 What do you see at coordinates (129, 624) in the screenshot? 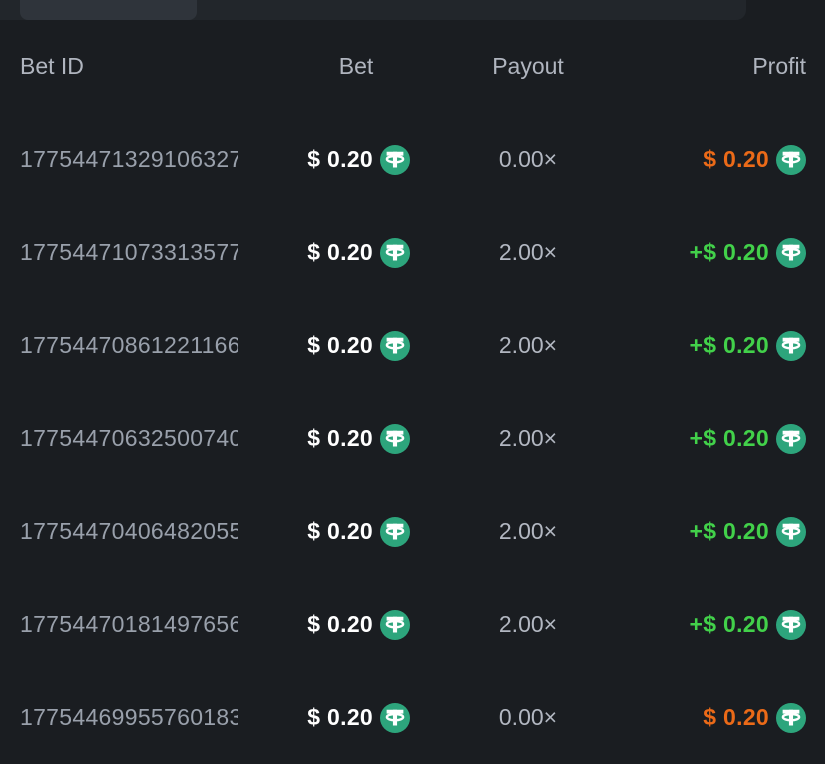
I see `bet-id: 17754470181497656` at bounding box center [129, 624].